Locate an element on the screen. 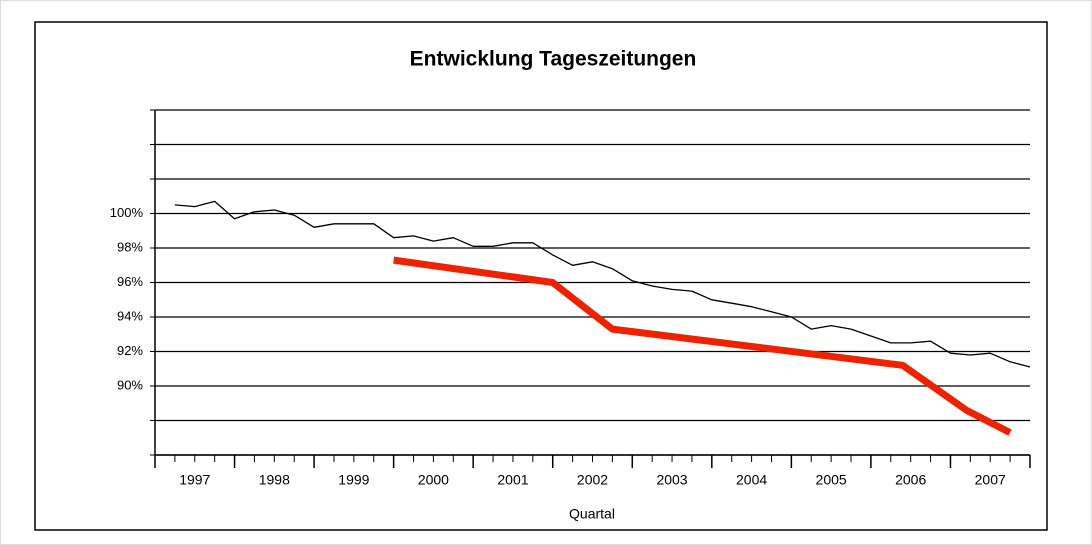  x-tick-label: 2005 is located at coordinates (831, 480).